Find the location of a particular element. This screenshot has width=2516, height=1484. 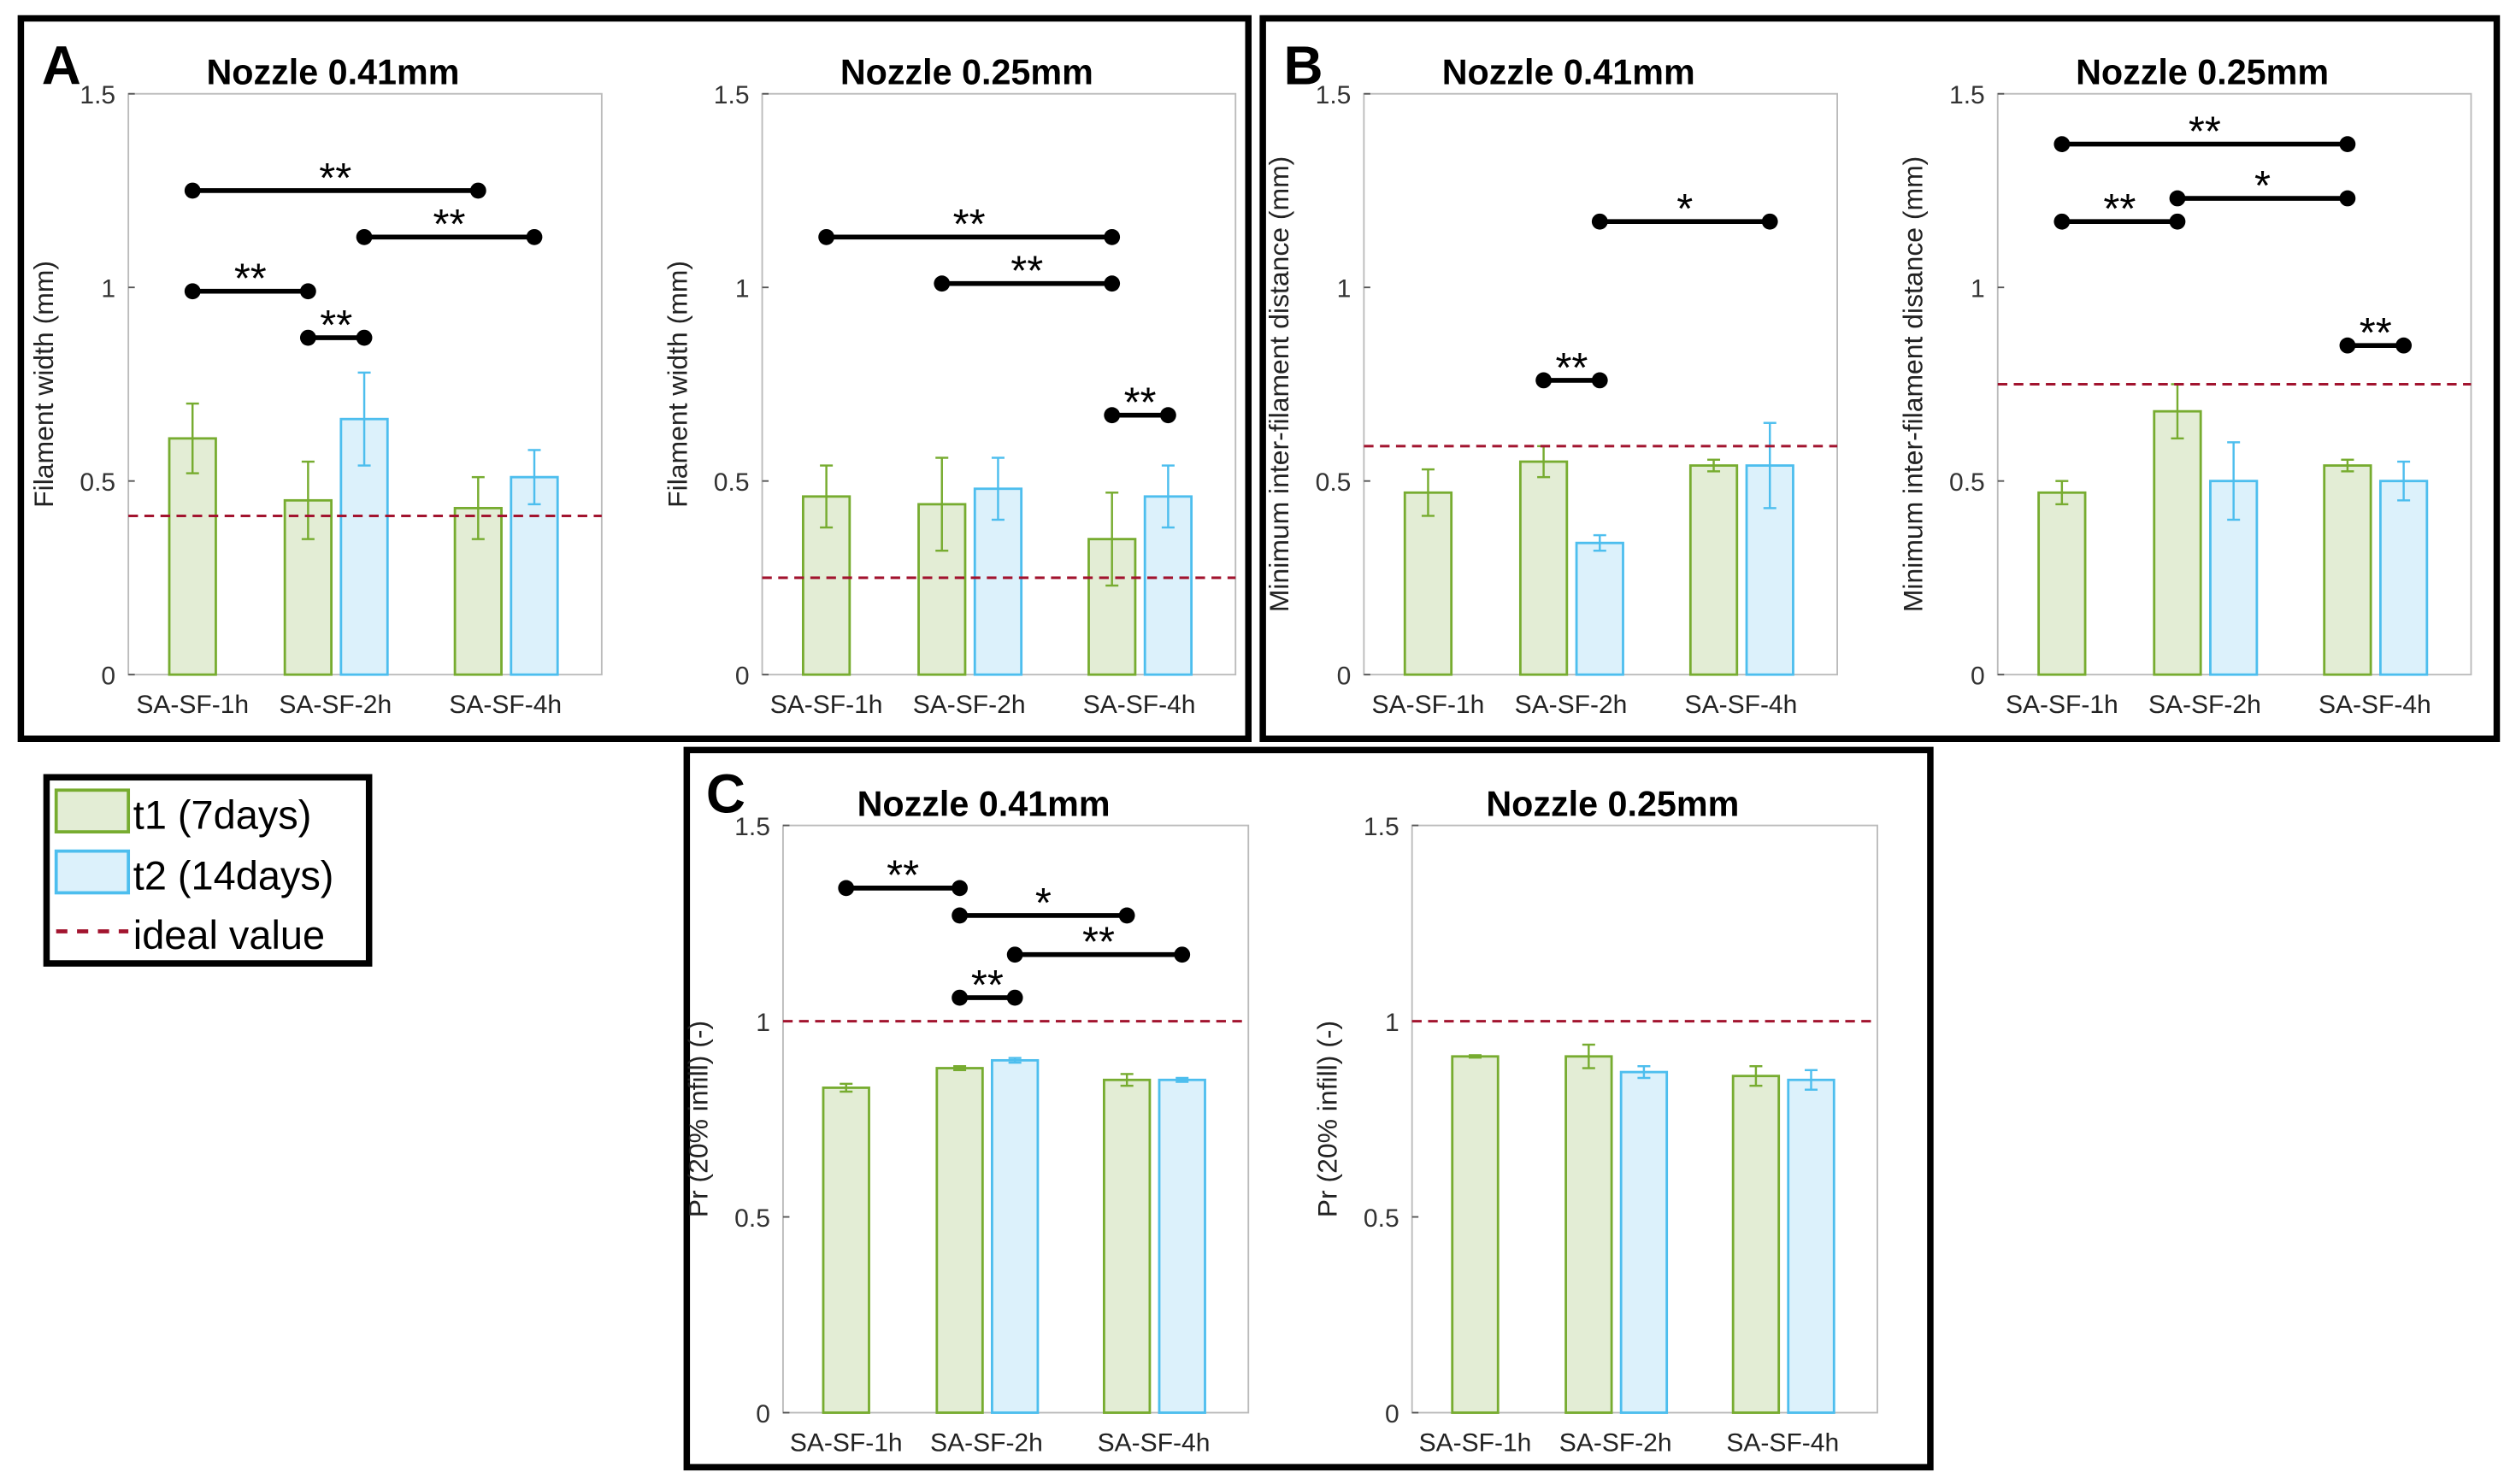

y-axis-label: Pr (20% infill) (-) is located at coordinates (1326, 1119).